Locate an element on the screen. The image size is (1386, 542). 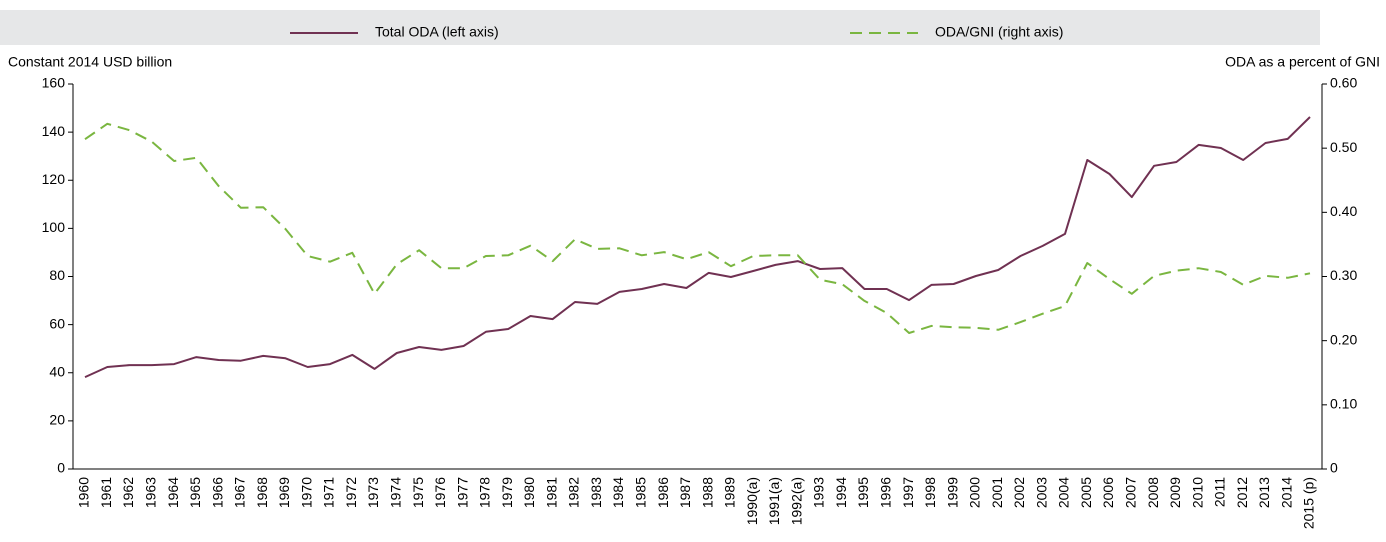
x-tick-label: 1997 is located at coordinates (908, 492).